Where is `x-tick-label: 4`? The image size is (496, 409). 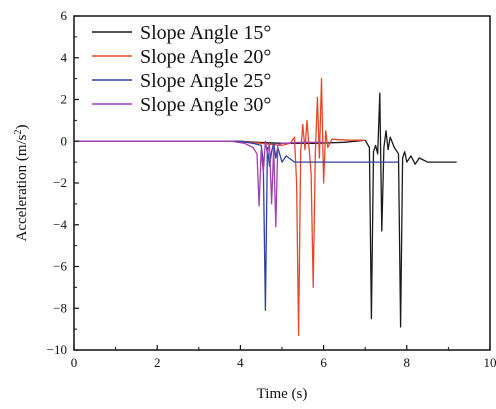 x-tick-label: 4 is located at coordinates (240, 362).